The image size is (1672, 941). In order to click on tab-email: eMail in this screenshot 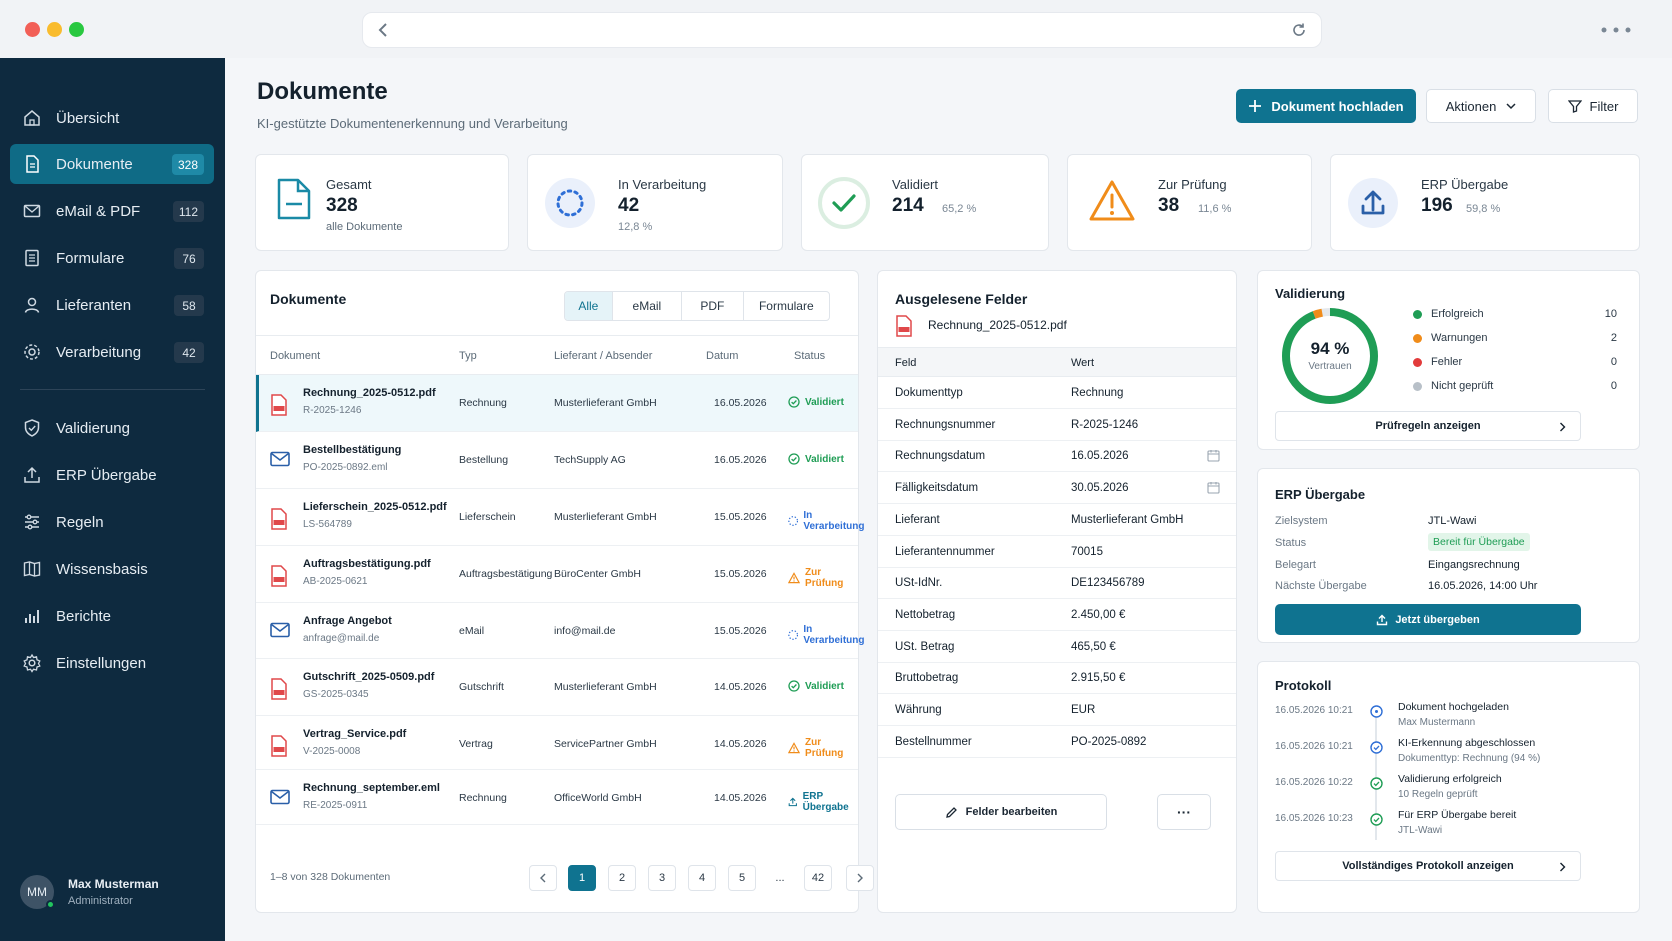, I will do `click(648, 306)`.